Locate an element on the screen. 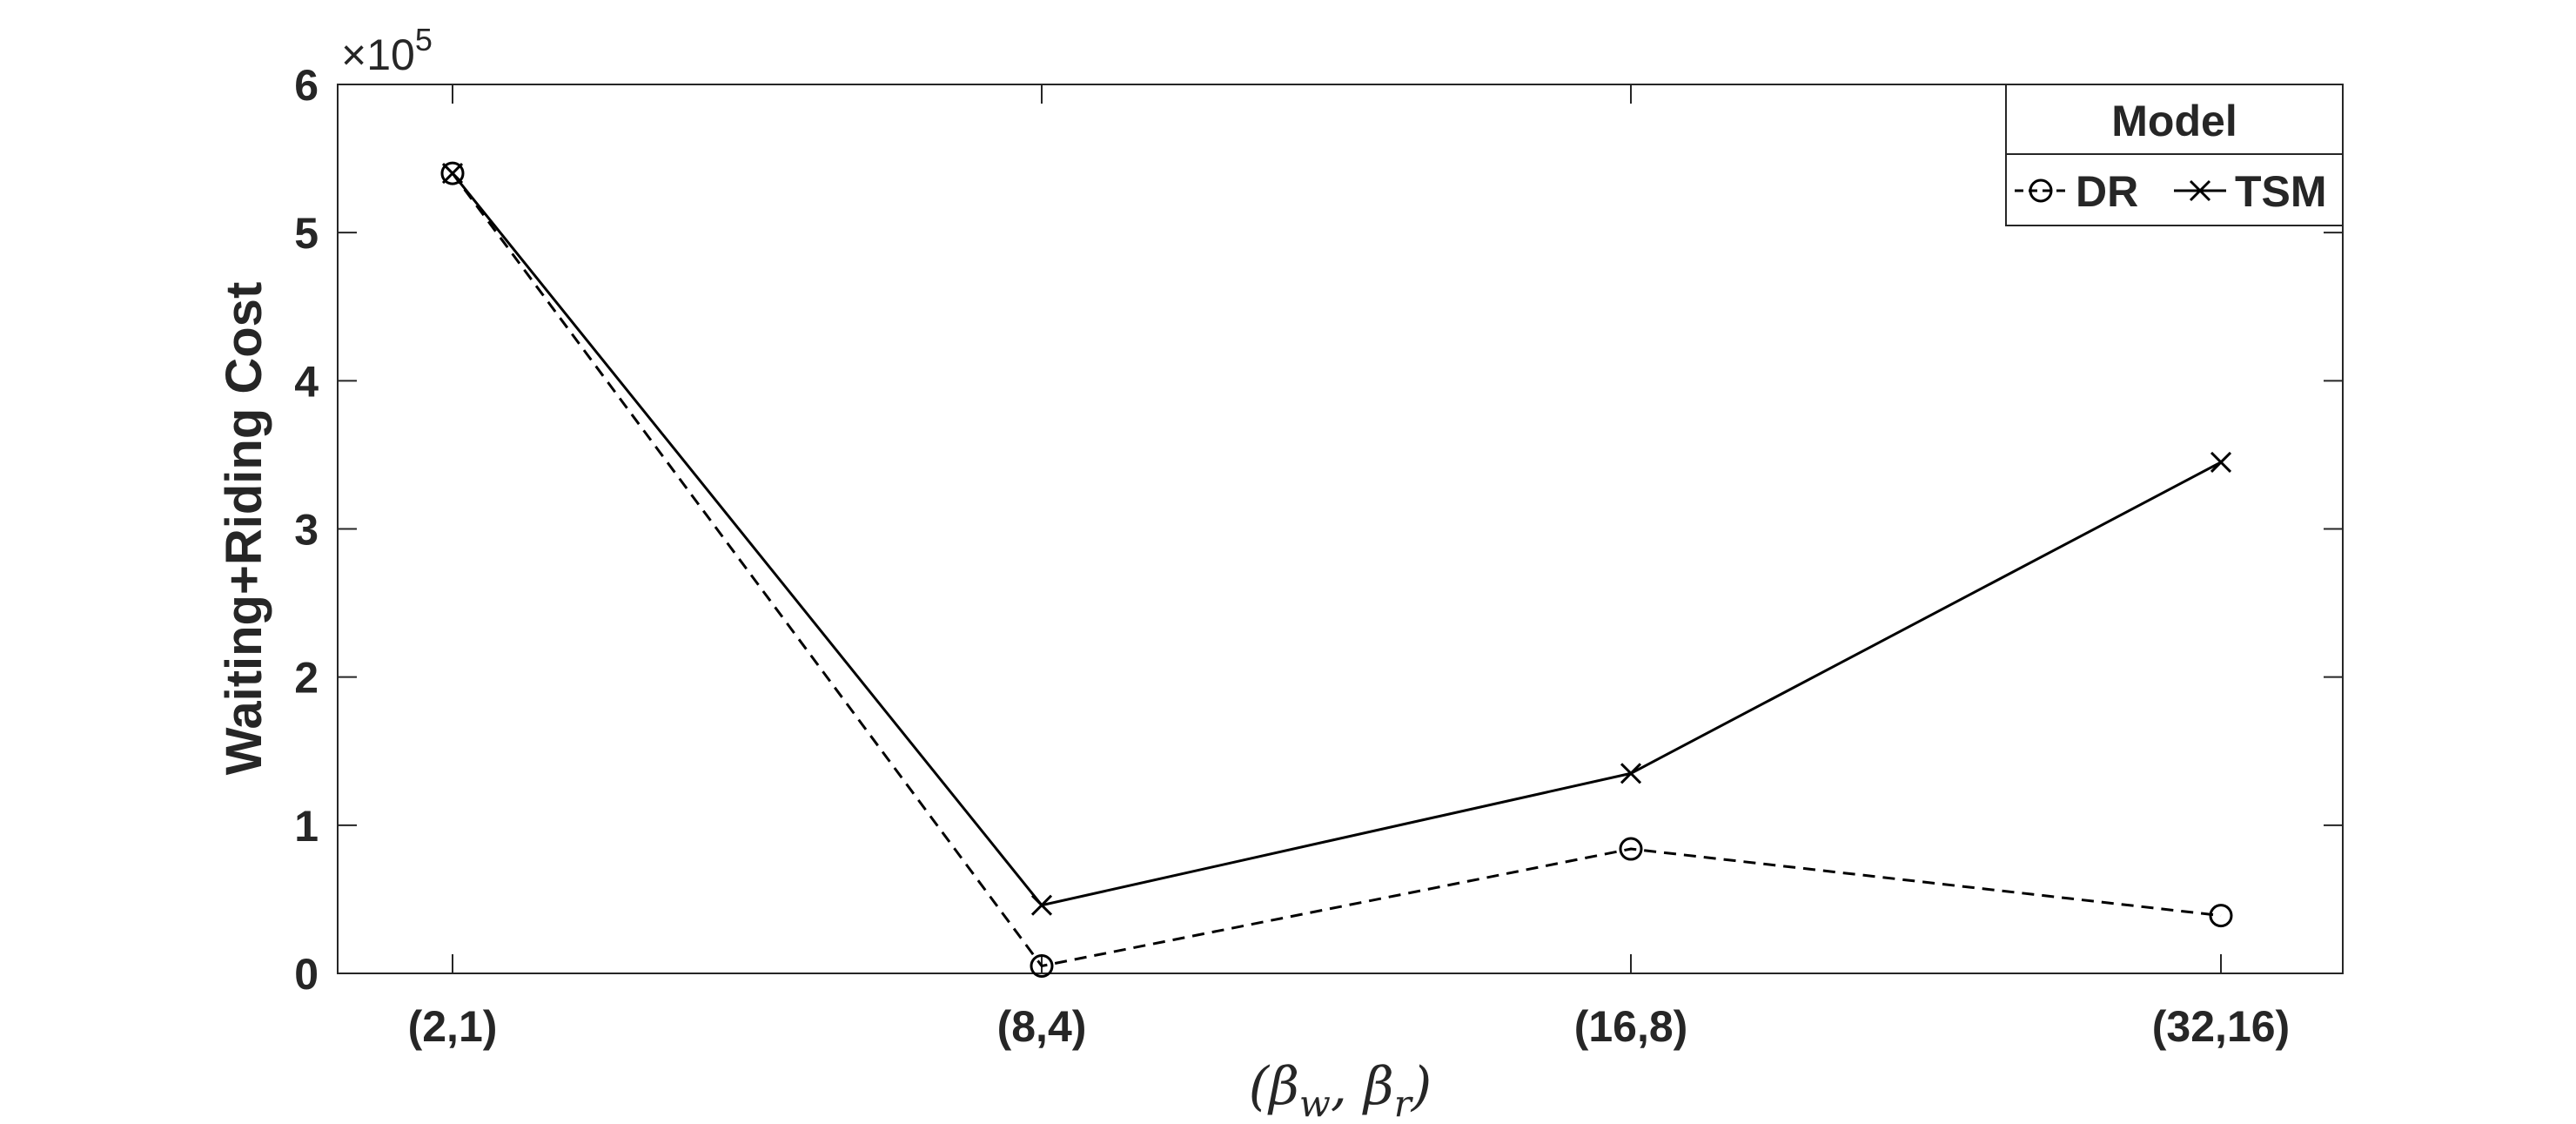 The height and width of the screenshot is (1124, 2576). y-axis-label: Waiting+Riding Cost is located at coordinates (244, 529).